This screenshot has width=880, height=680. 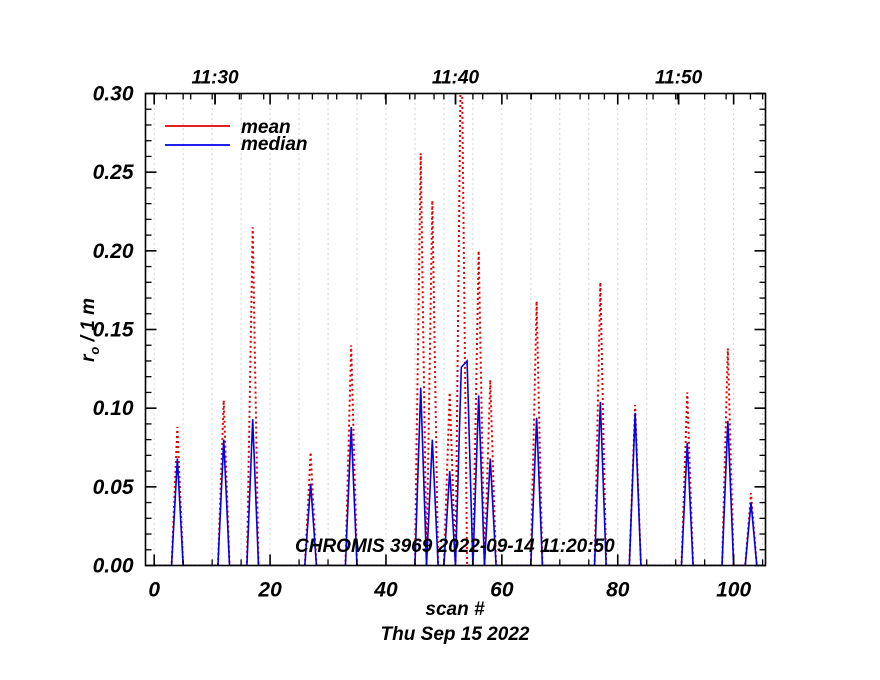 I want to click on y-axis-title-subscript: o, so click(x=94, y=351).